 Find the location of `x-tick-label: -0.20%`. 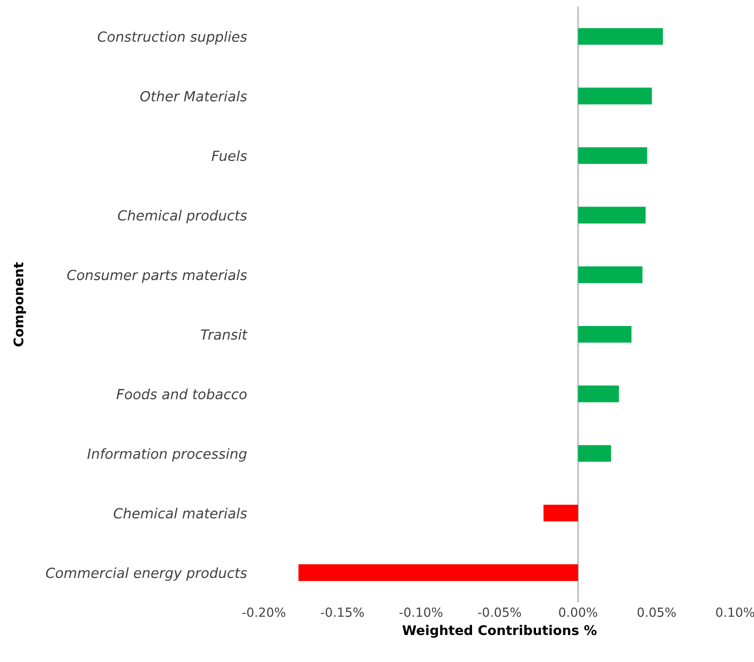

x-tick-label: -0.20% is located at coordinates (264, 612).